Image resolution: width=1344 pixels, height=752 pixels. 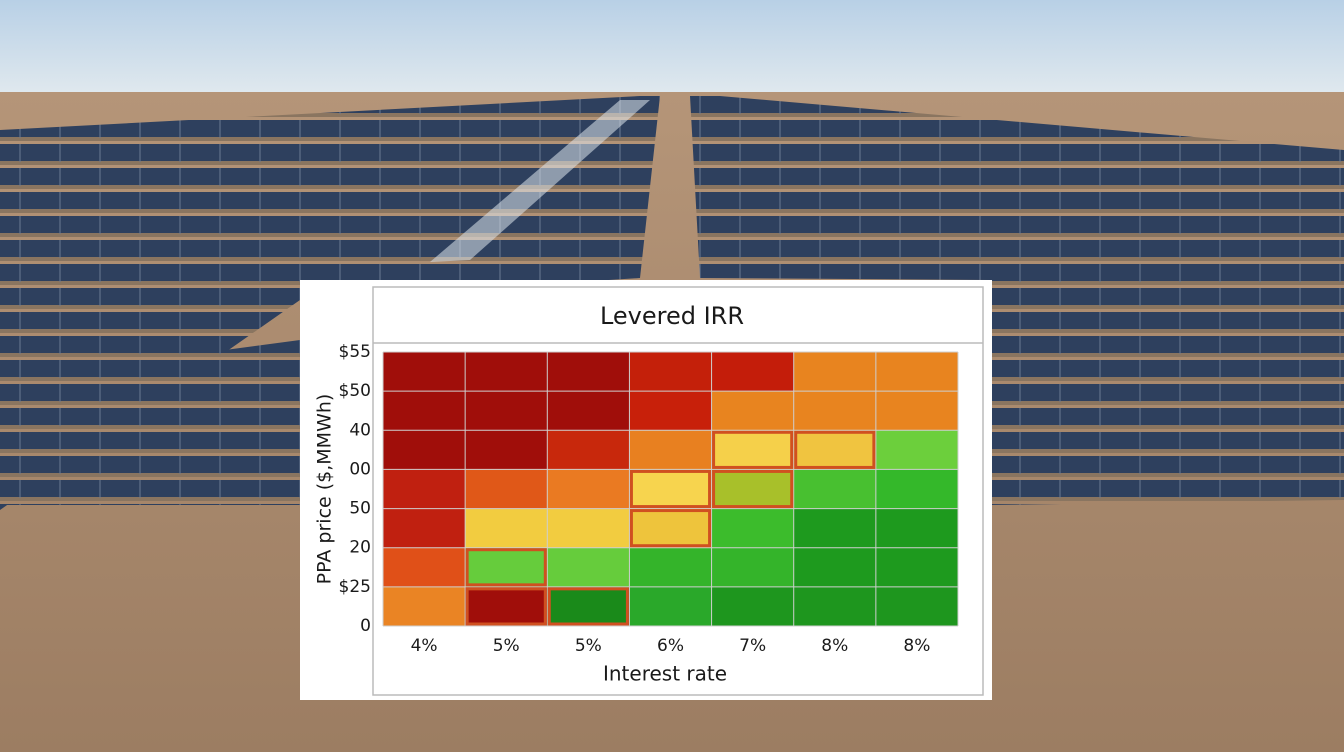 I want to click on sun-glare, so click(x=540, y=181).